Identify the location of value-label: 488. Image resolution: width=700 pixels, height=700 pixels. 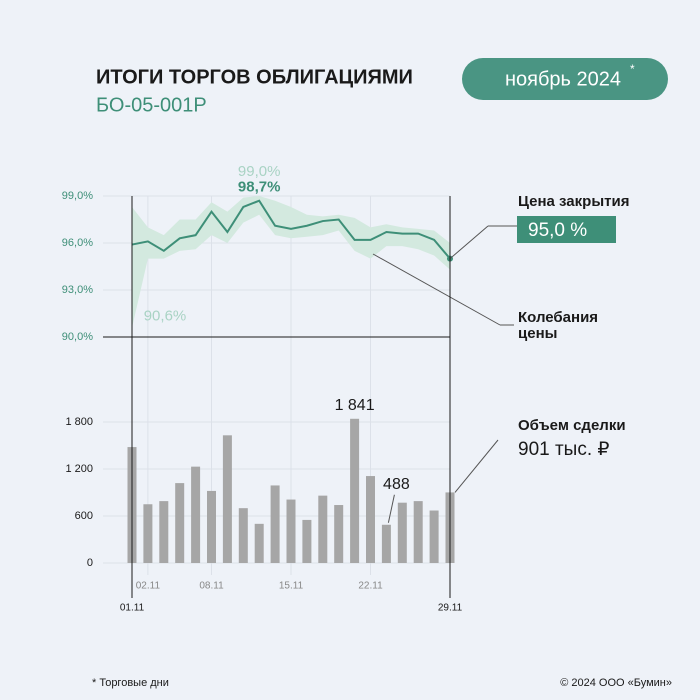
(396, 484).